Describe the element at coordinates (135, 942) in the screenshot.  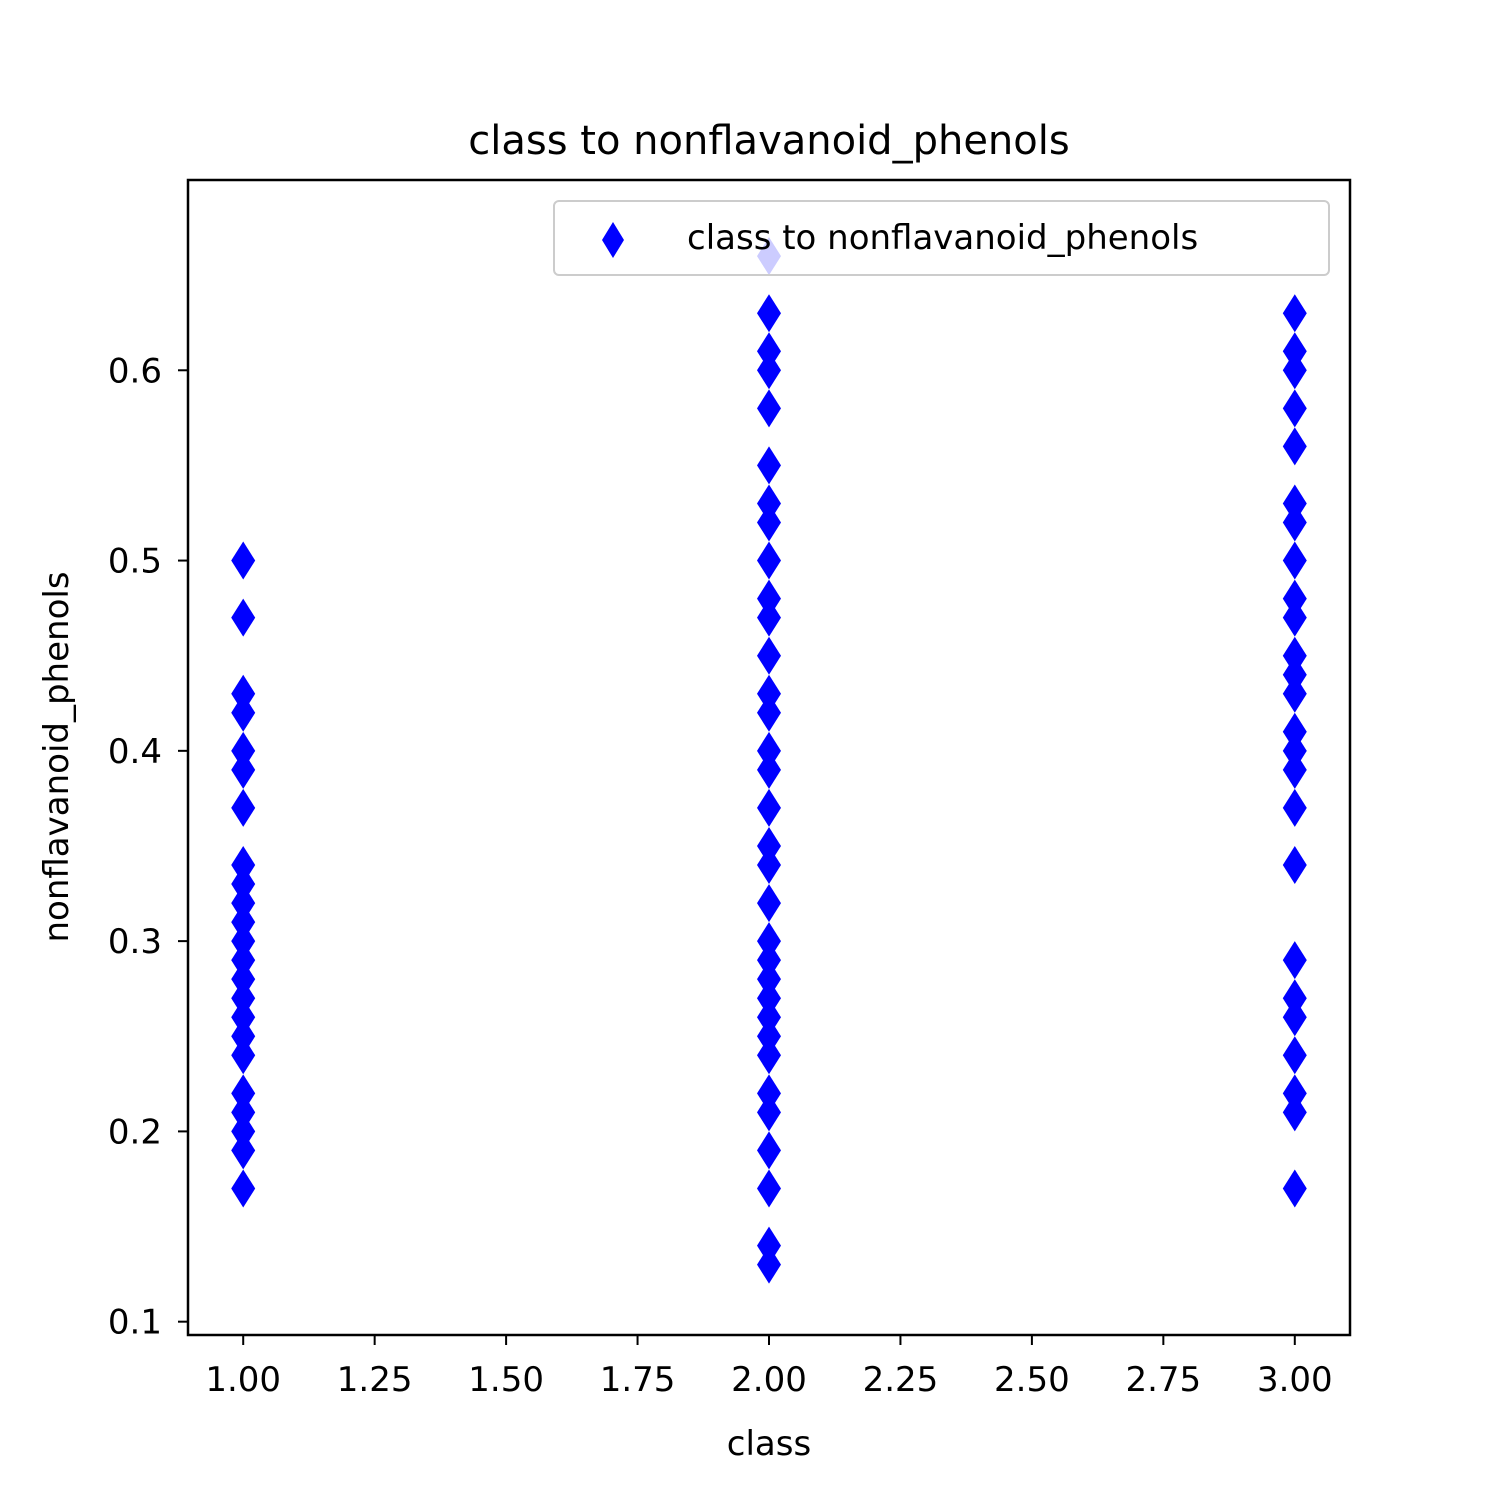
I see `y-tick-label: 0.3` at that location.